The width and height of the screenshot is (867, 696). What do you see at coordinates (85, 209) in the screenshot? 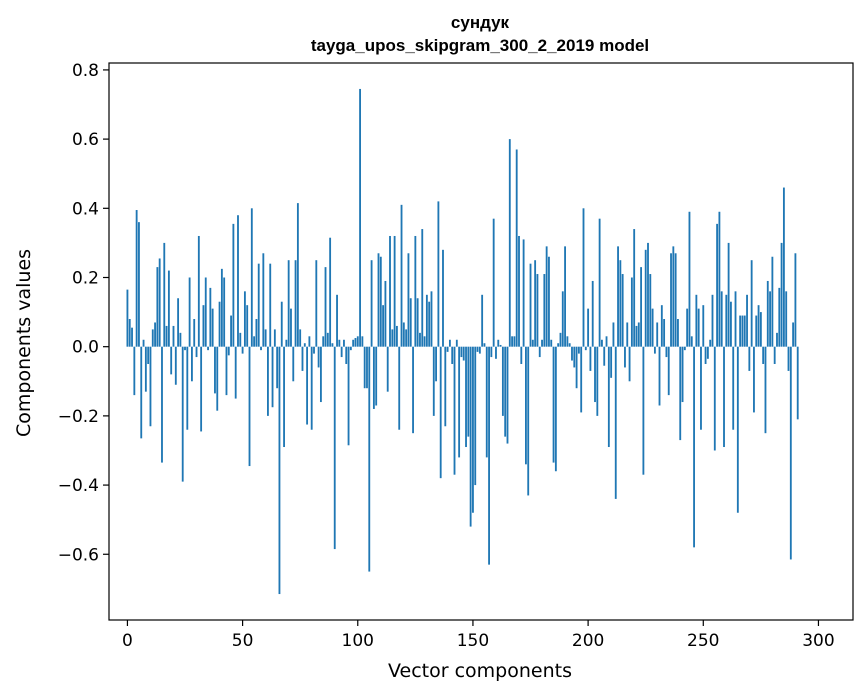
I see `y-tick-label: 0.4` at bounding box center [85, 209].